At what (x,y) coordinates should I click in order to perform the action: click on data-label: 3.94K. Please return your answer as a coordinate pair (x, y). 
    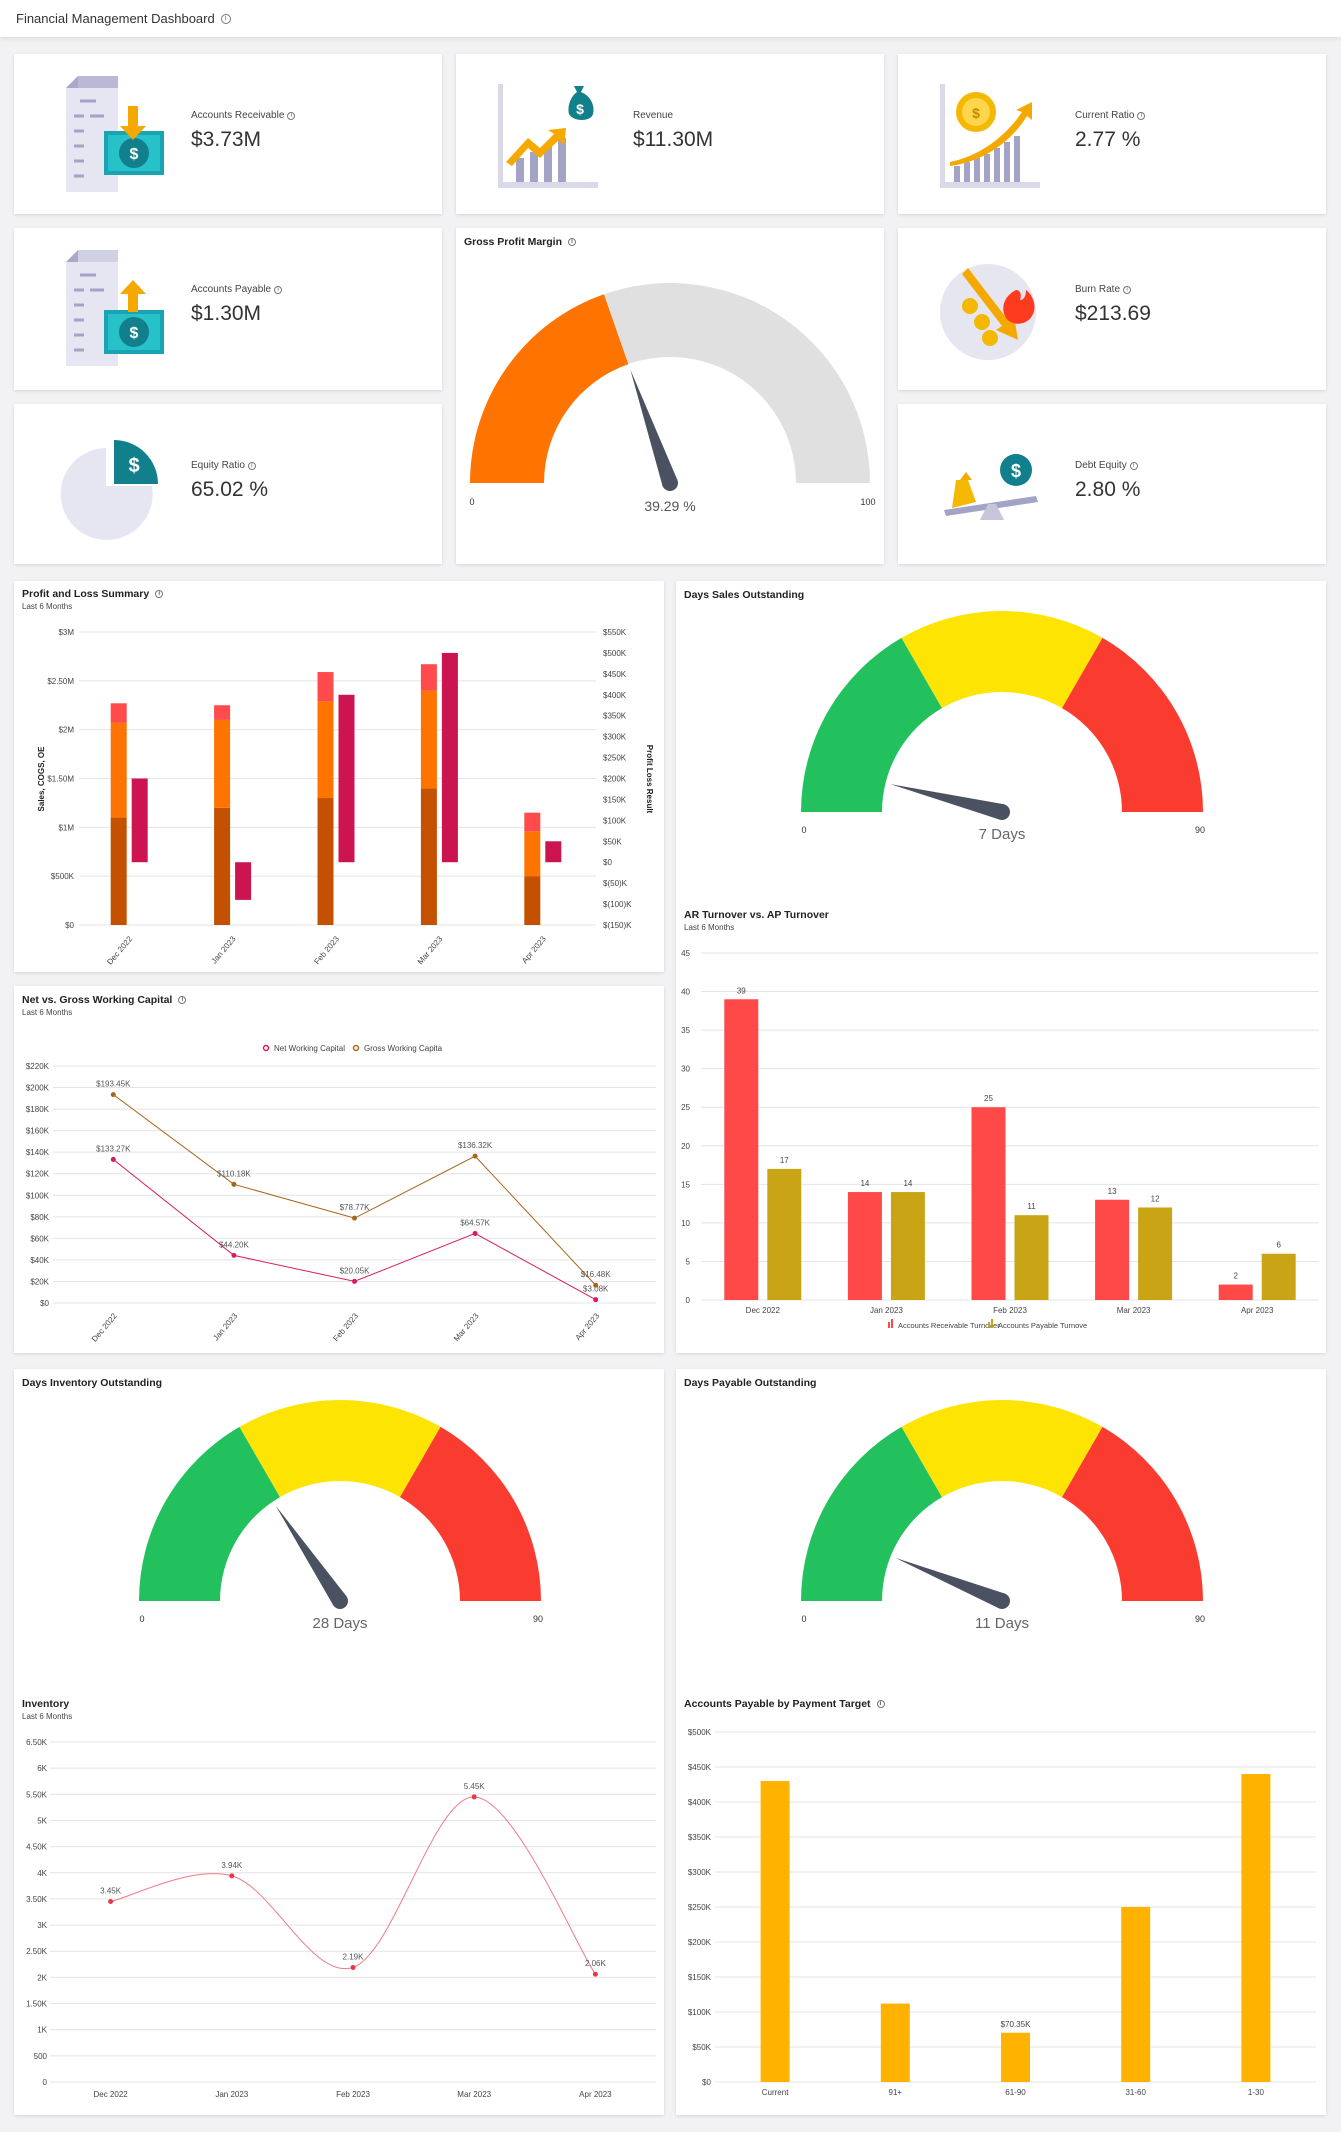
    Looking at the image, I should click on (232, 1865).